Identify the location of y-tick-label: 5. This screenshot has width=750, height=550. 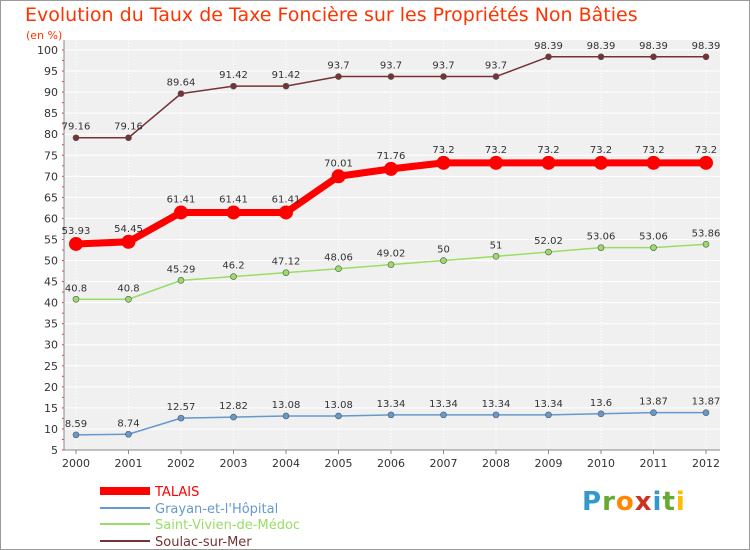
(54, 450).